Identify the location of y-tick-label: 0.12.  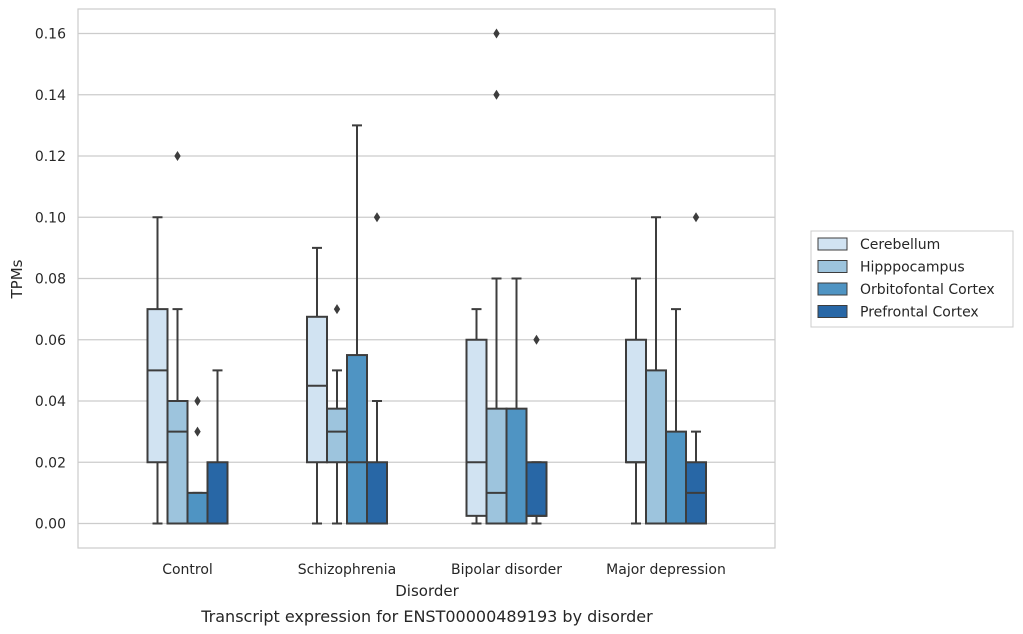
(50, 157).